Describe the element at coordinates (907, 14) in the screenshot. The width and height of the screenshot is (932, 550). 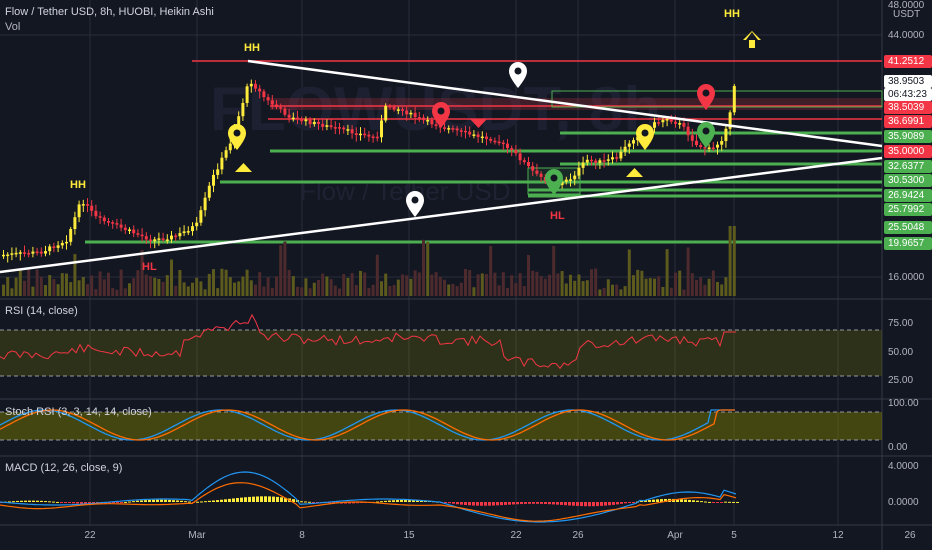
I see `currency-badge: USDT` at that location.